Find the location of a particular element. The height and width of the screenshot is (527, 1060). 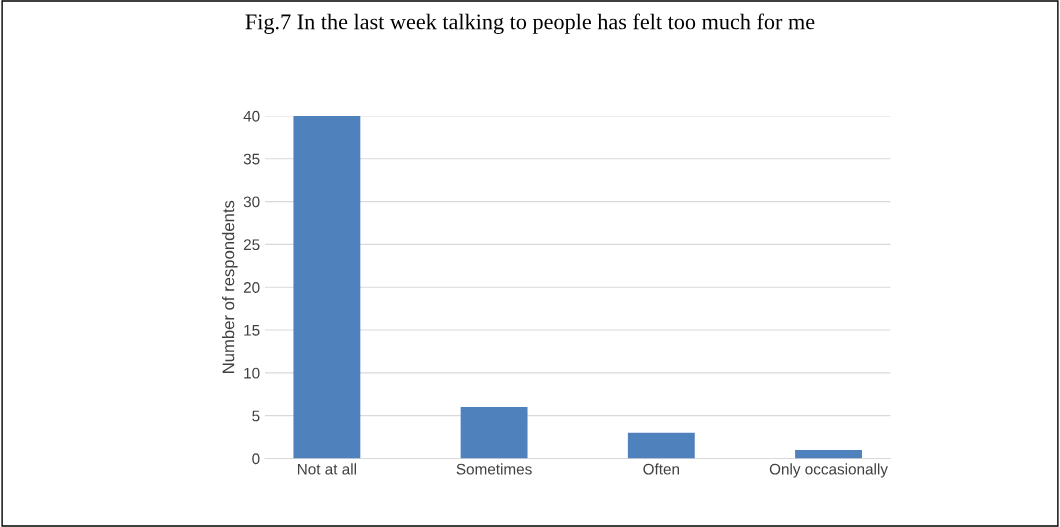

chart-title: Fig.7 In the last week talking to people has felt too much for me is located at coordinates (530, 23).